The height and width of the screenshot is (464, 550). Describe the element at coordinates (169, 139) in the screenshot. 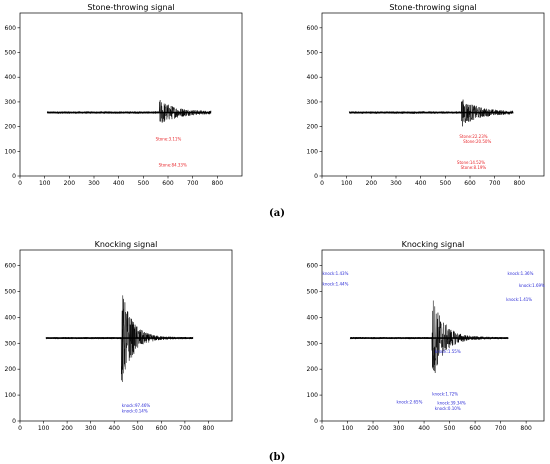

I see `detection-box-label: Stone:3.11%` at that location.